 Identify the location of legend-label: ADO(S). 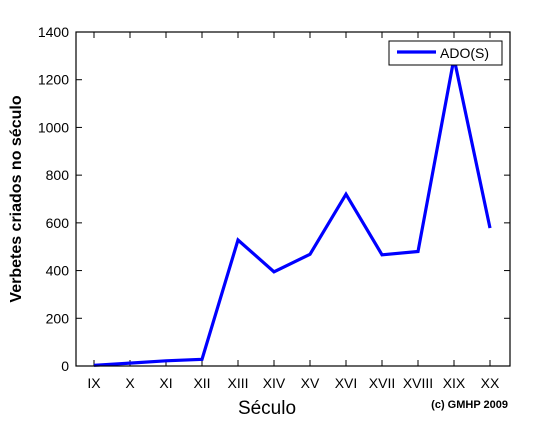
(464, 53).